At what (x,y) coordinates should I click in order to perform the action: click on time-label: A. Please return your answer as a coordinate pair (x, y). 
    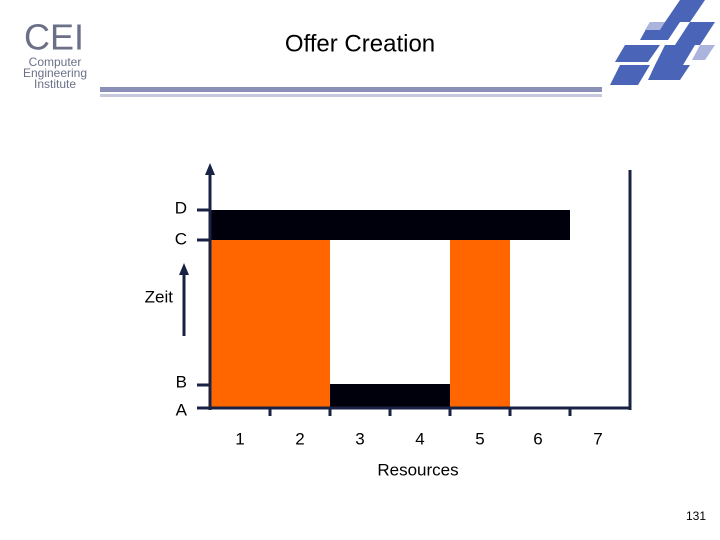
    Looking at the image, I should click on (182, 409).